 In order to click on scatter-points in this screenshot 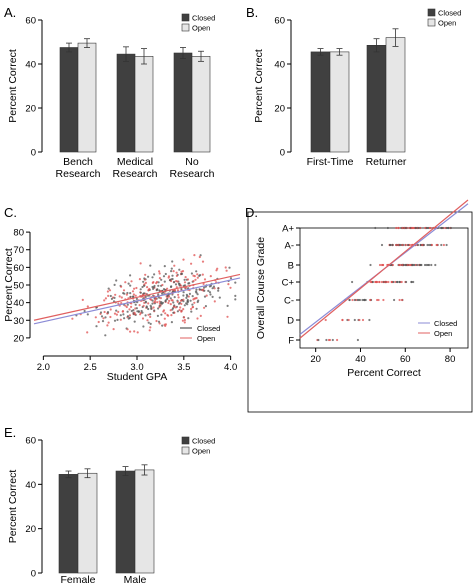, I will do `click(384, 284)`.